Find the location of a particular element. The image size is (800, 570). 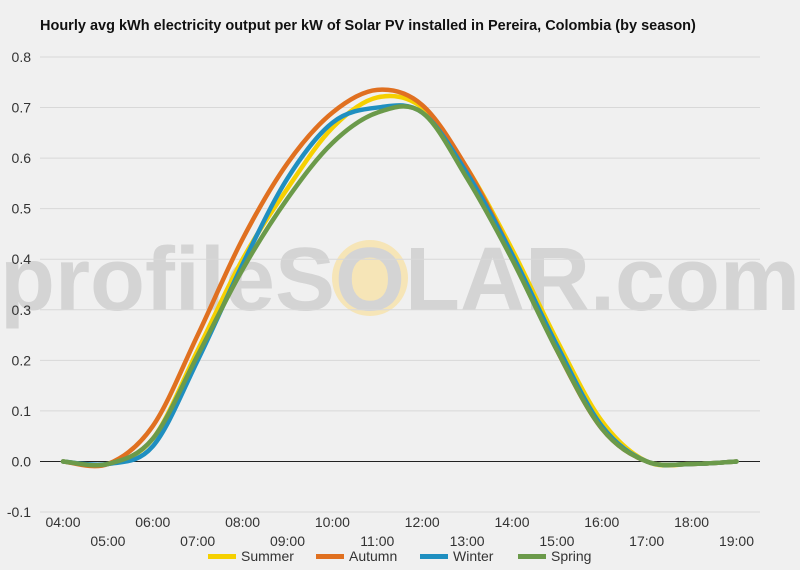

y-tick-label: 0.2 is located at coordinates (22, 360).